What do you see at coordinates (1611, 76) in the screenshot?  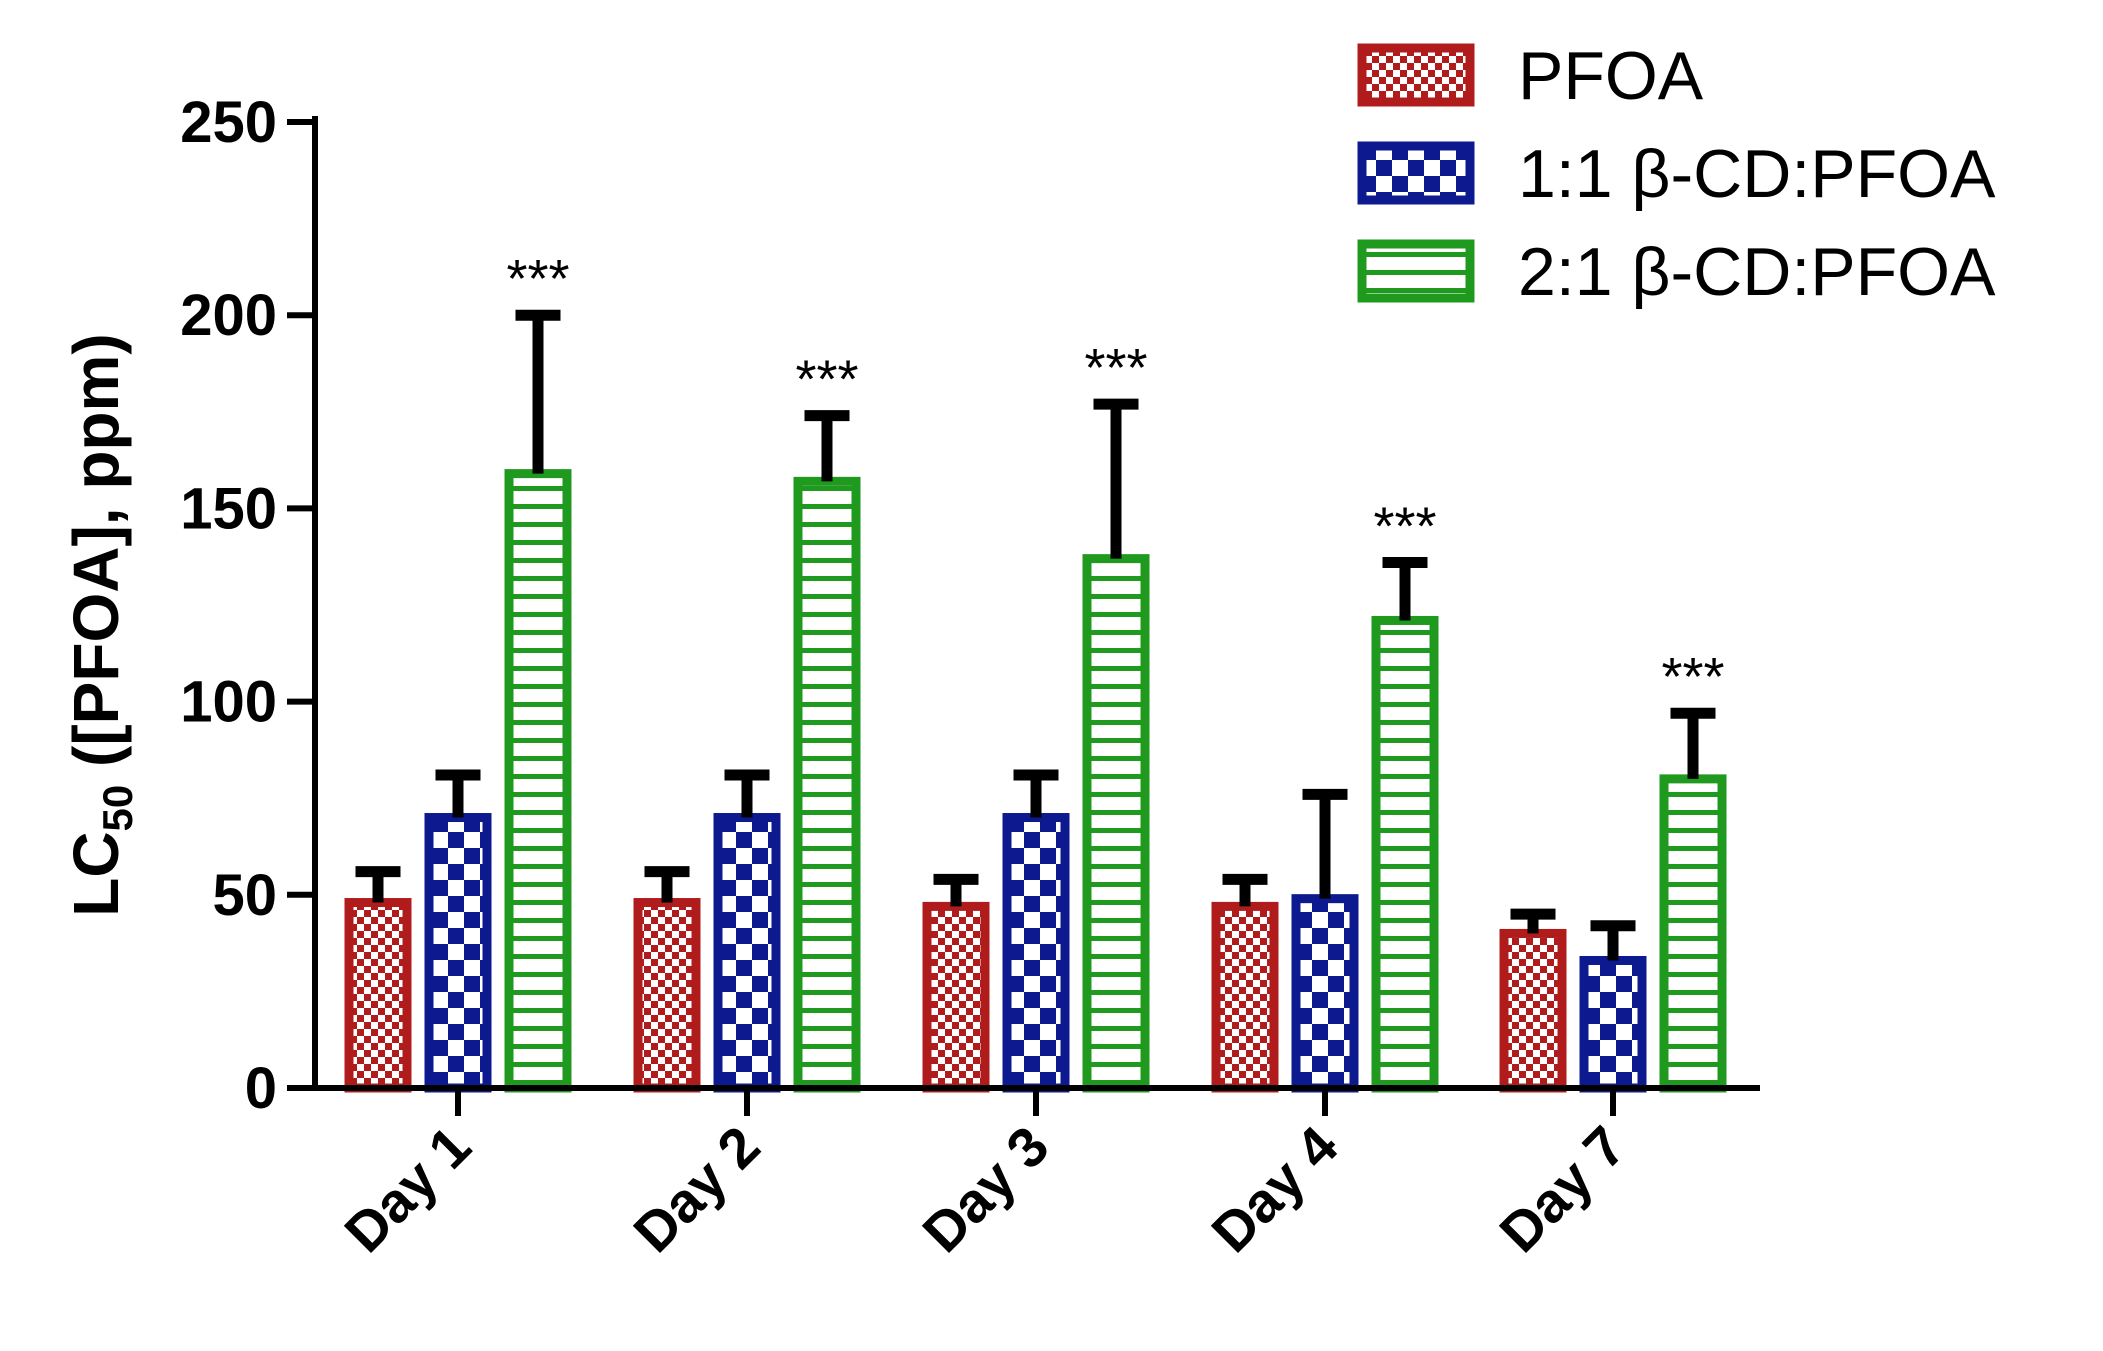 I see `legend-label: PFOA` at bounding box center [1611, 76].